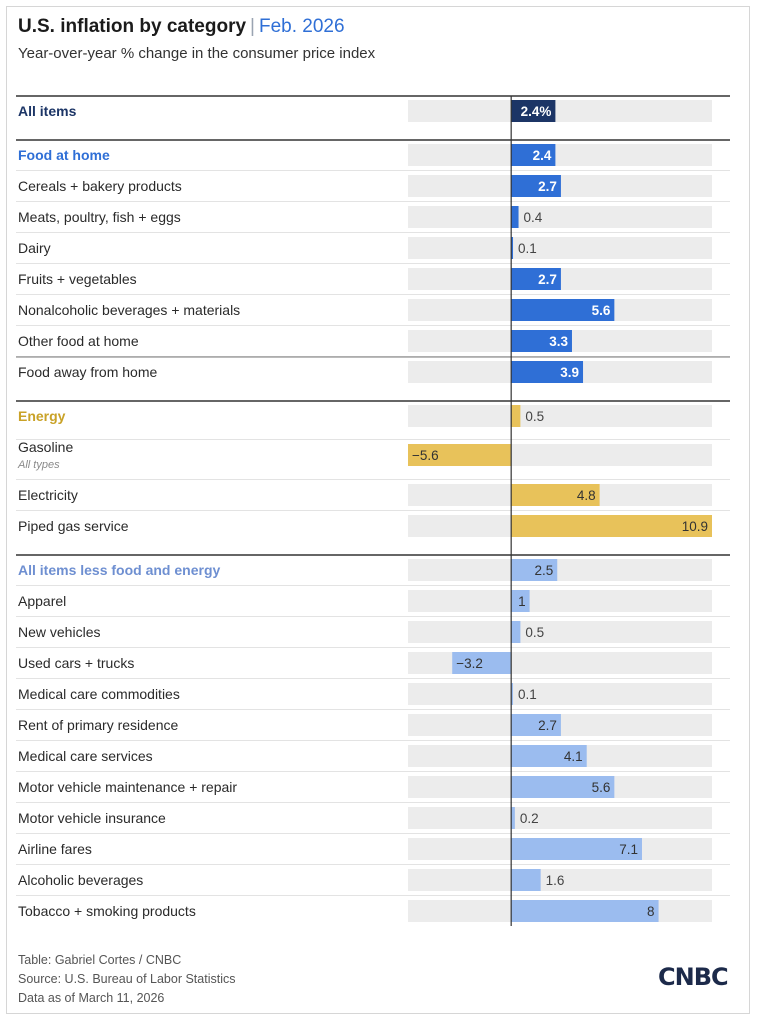 The width and height of the screenshot is (760, 1024). Describe the element at coordinates (301, 26) in the screenshot. I see `title-date: Feb. 2026` at that location.